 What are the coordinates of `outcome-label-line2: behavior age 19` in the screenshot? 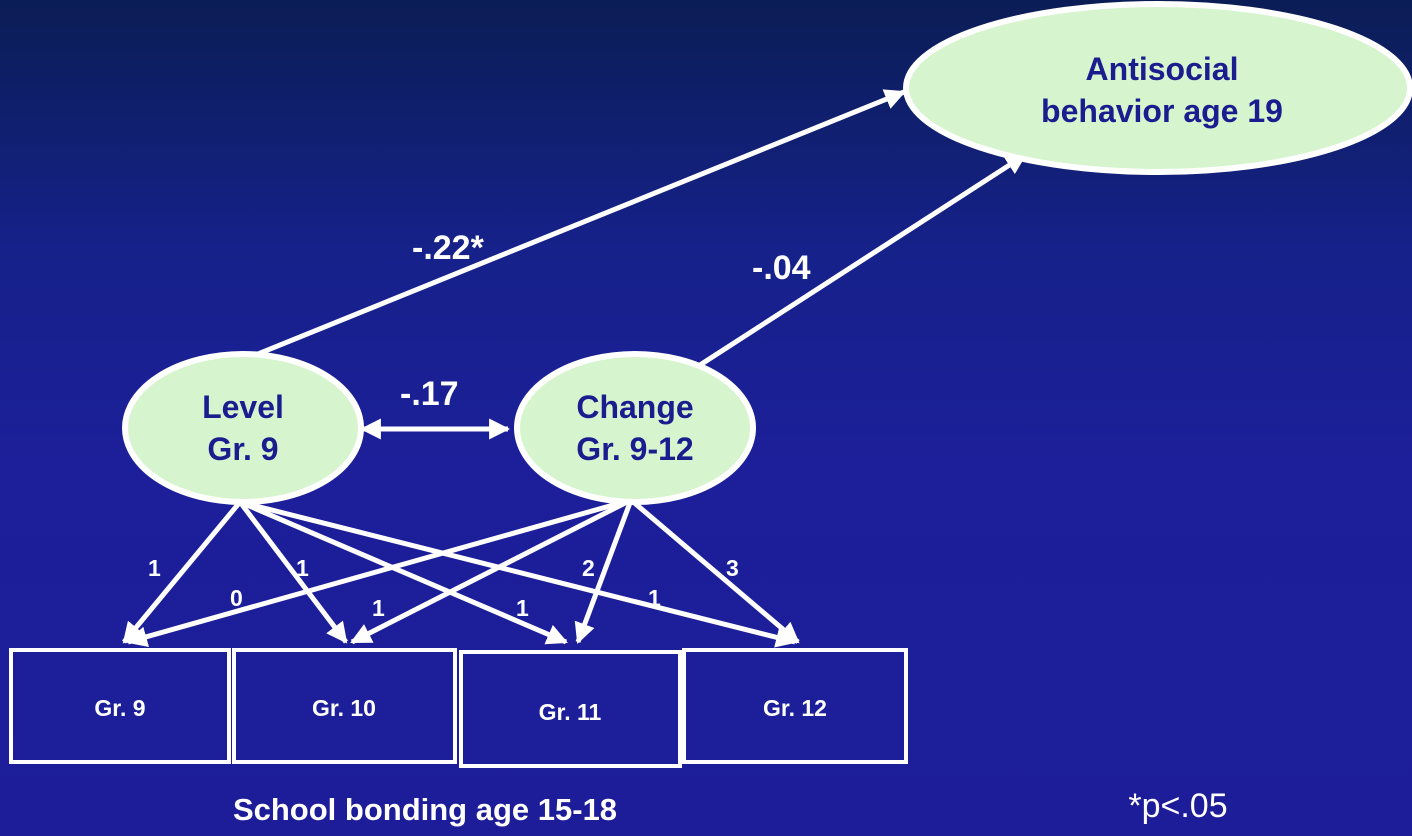 It's located at (1162, 111).